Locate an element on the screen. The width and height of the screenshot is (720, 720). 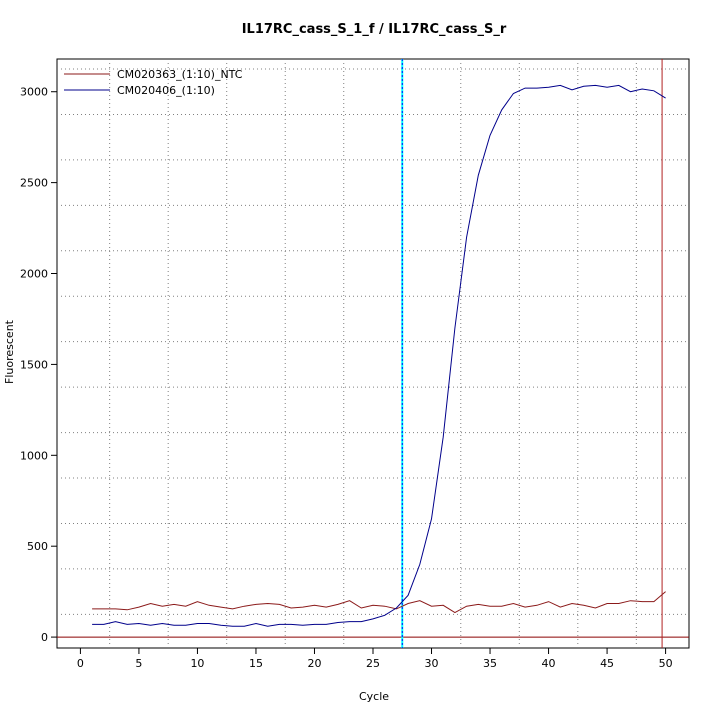
x-tick-label: 40 is located at coordinates (549, 663).